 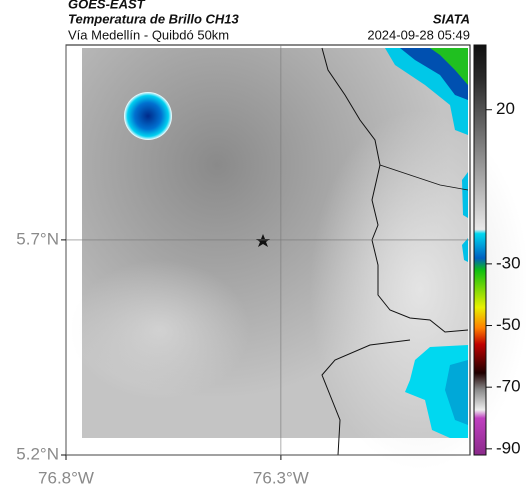 What do you see at coordinates (160, 330) in the screenshot?
I see `warm-area` at bounding box center [160, 330].